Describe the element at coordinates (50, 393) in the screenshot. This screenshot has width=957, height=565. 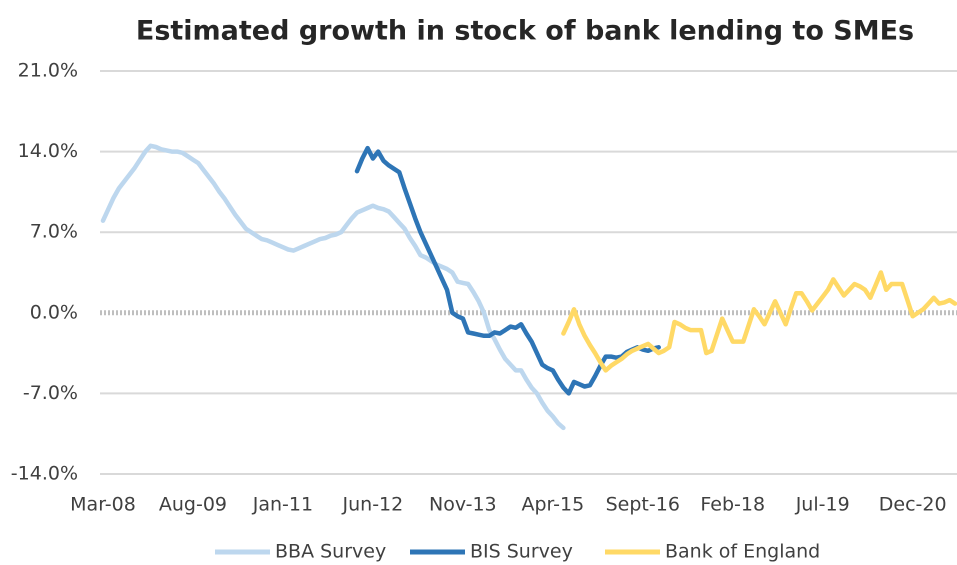
I see `y-tick-label: -7.0%` at that location.